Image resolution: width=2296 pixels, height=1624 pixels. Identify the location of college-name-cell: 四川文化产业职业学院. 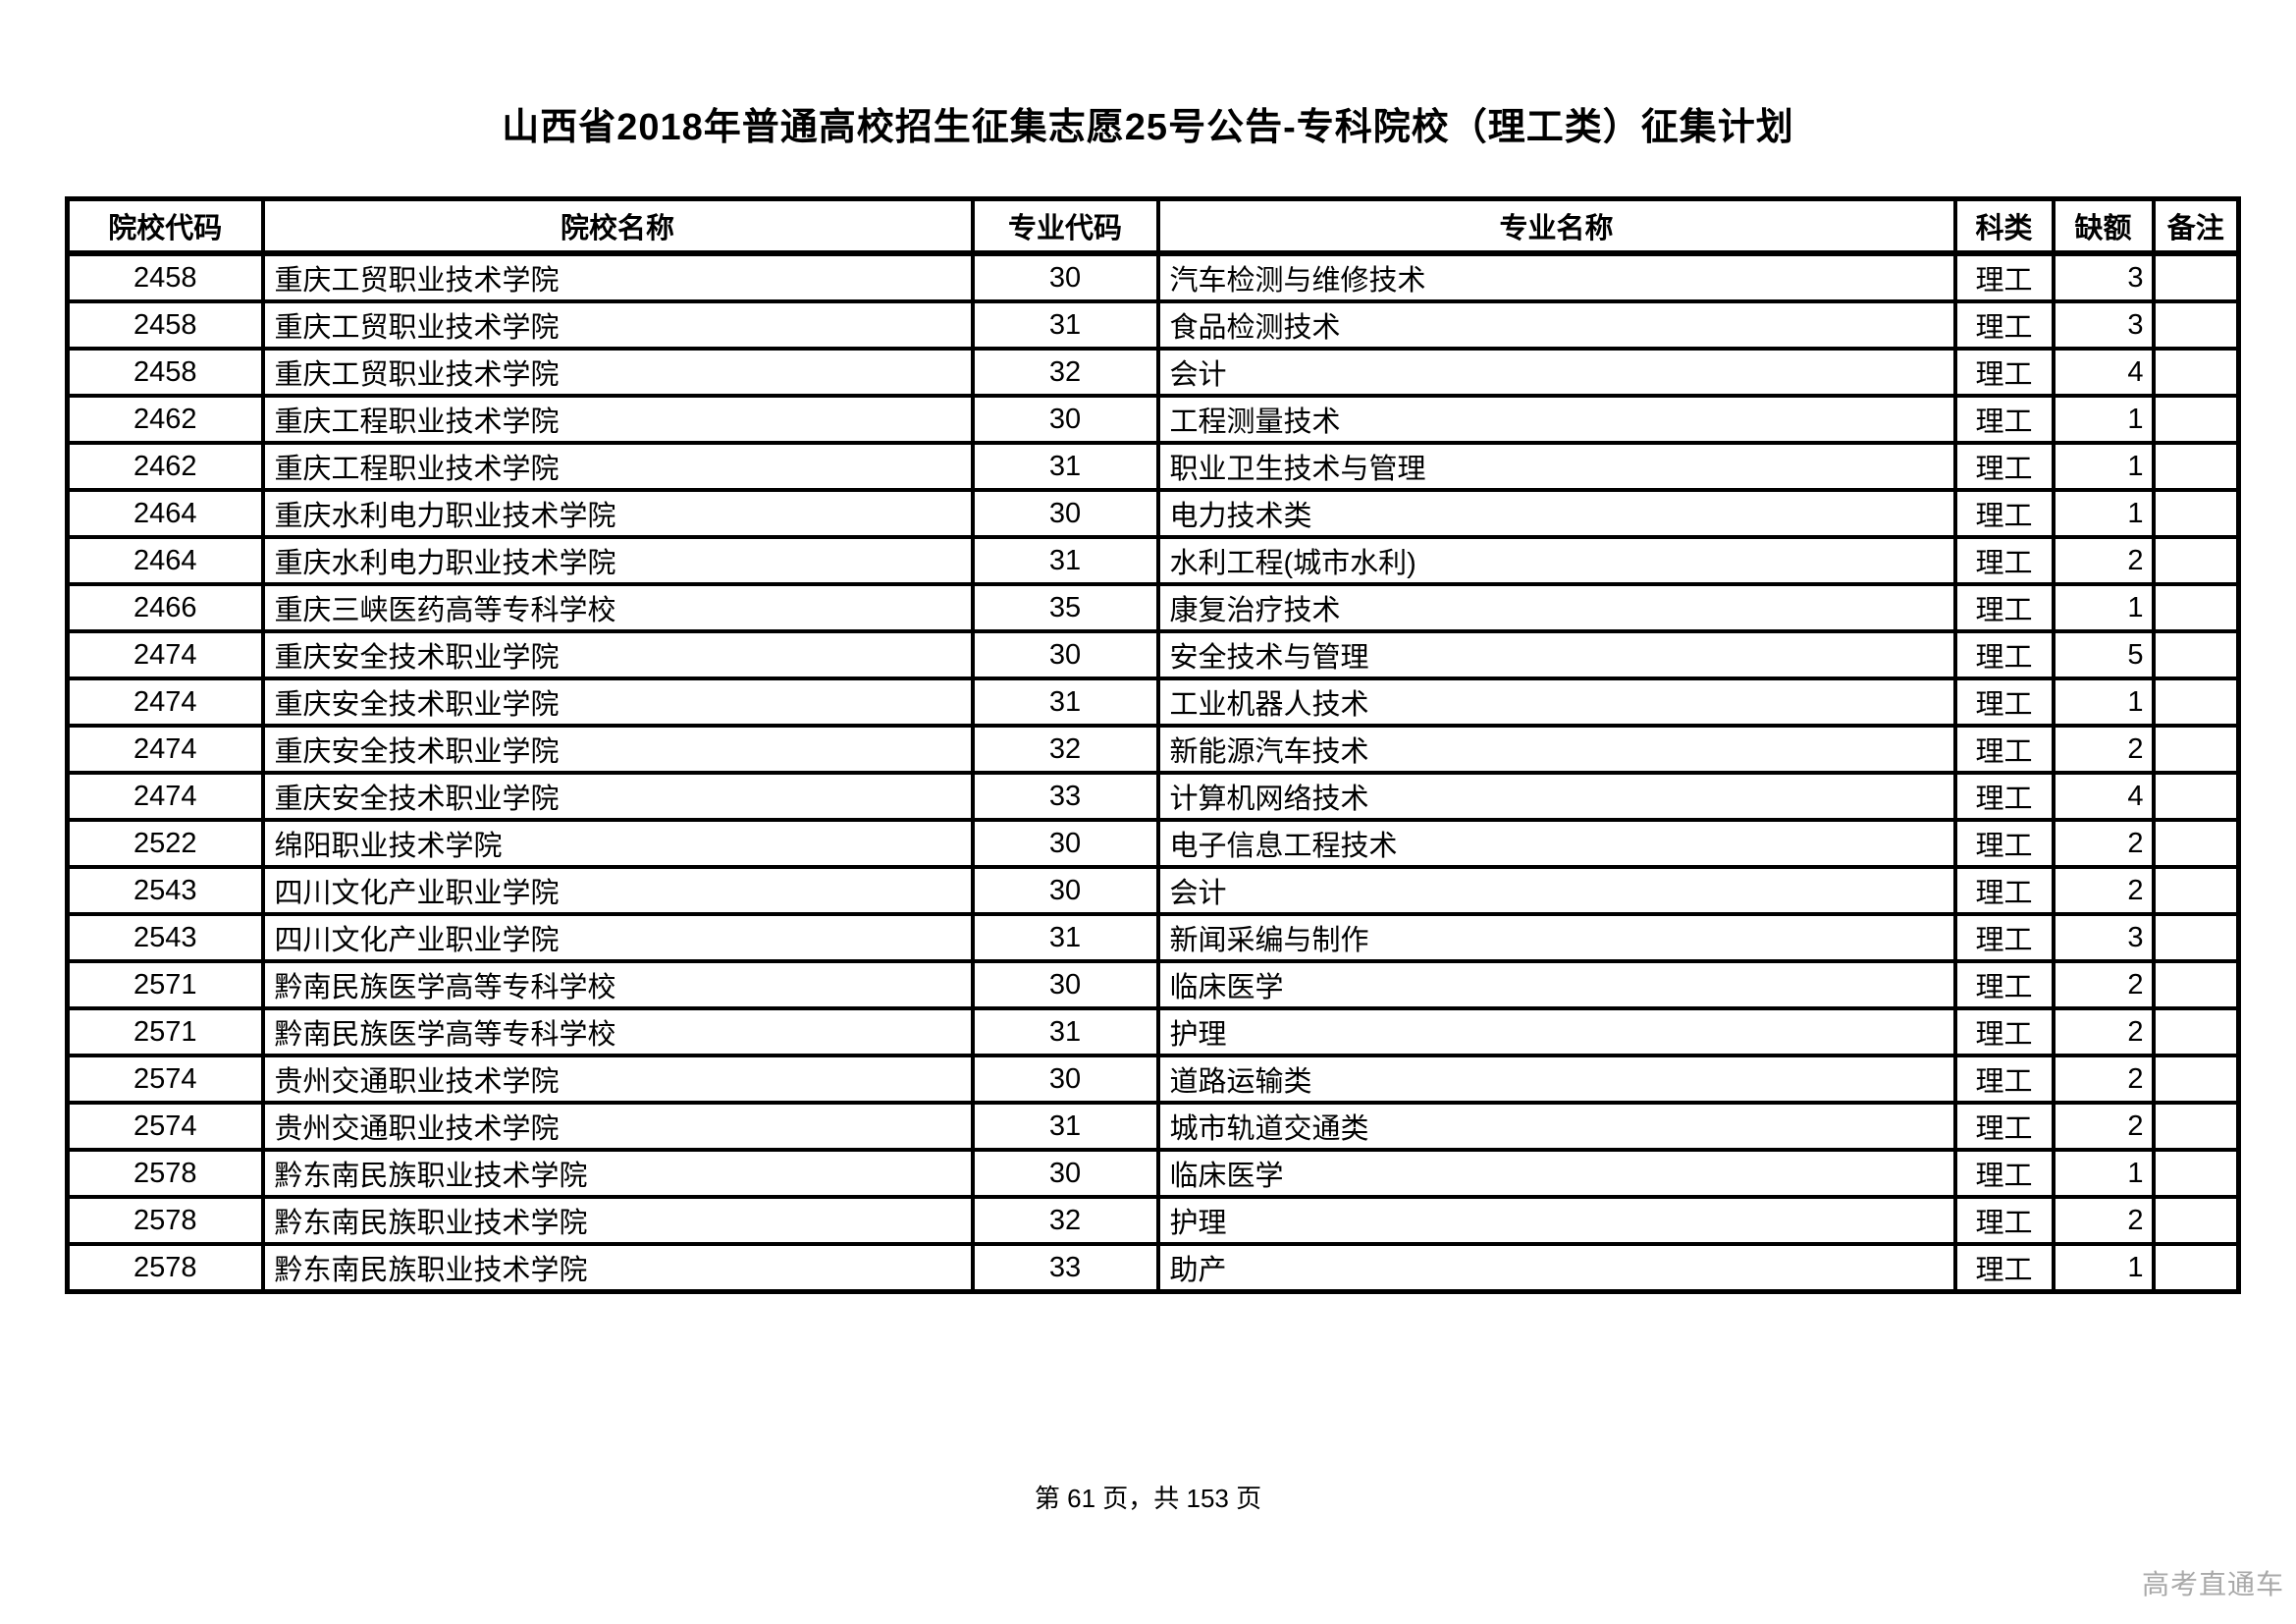
(617, 890).